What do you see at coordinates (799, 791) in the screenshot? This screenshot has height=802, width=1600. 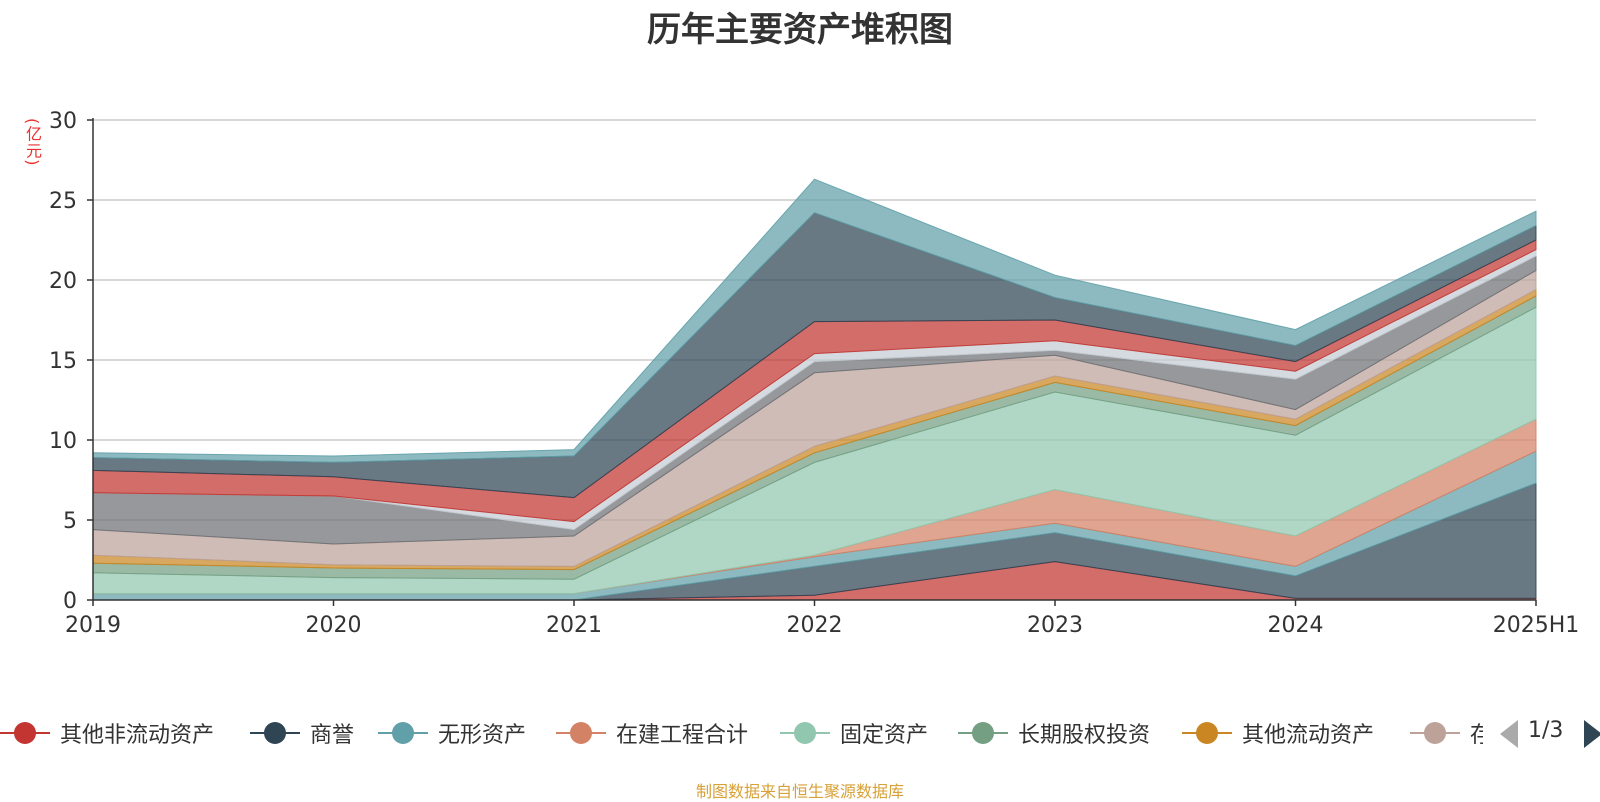 I see `data-source-note: 制图数据来自恒生聚源数据库` at bounding box center [799, 791].